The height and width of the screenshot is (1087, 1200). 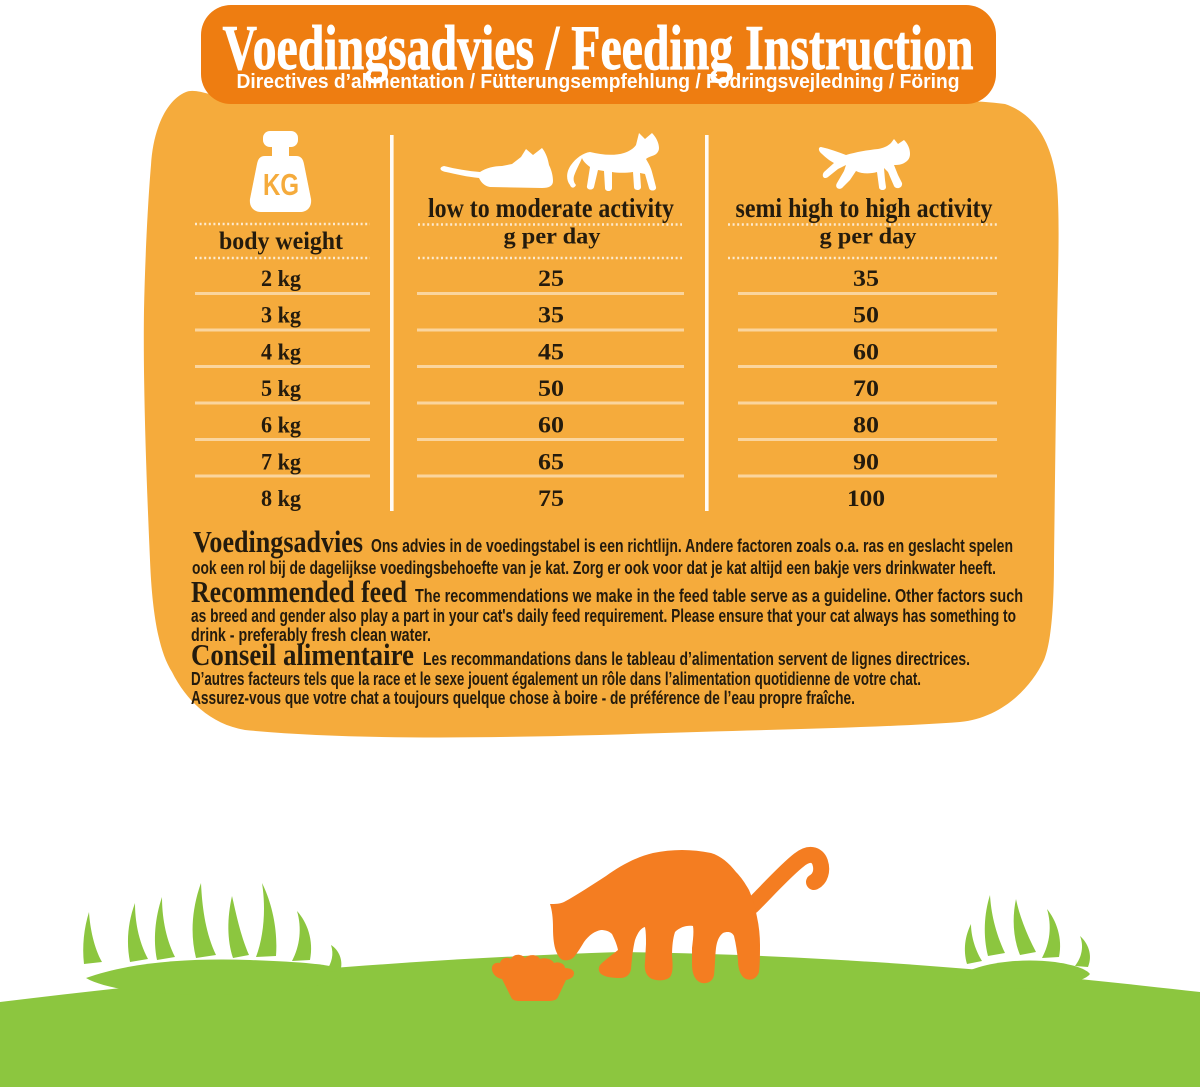 What do you see at coordinates (281, 278) in the screenshot?
I see `svg-text: 2 kg` at bounding box center [281, 278].